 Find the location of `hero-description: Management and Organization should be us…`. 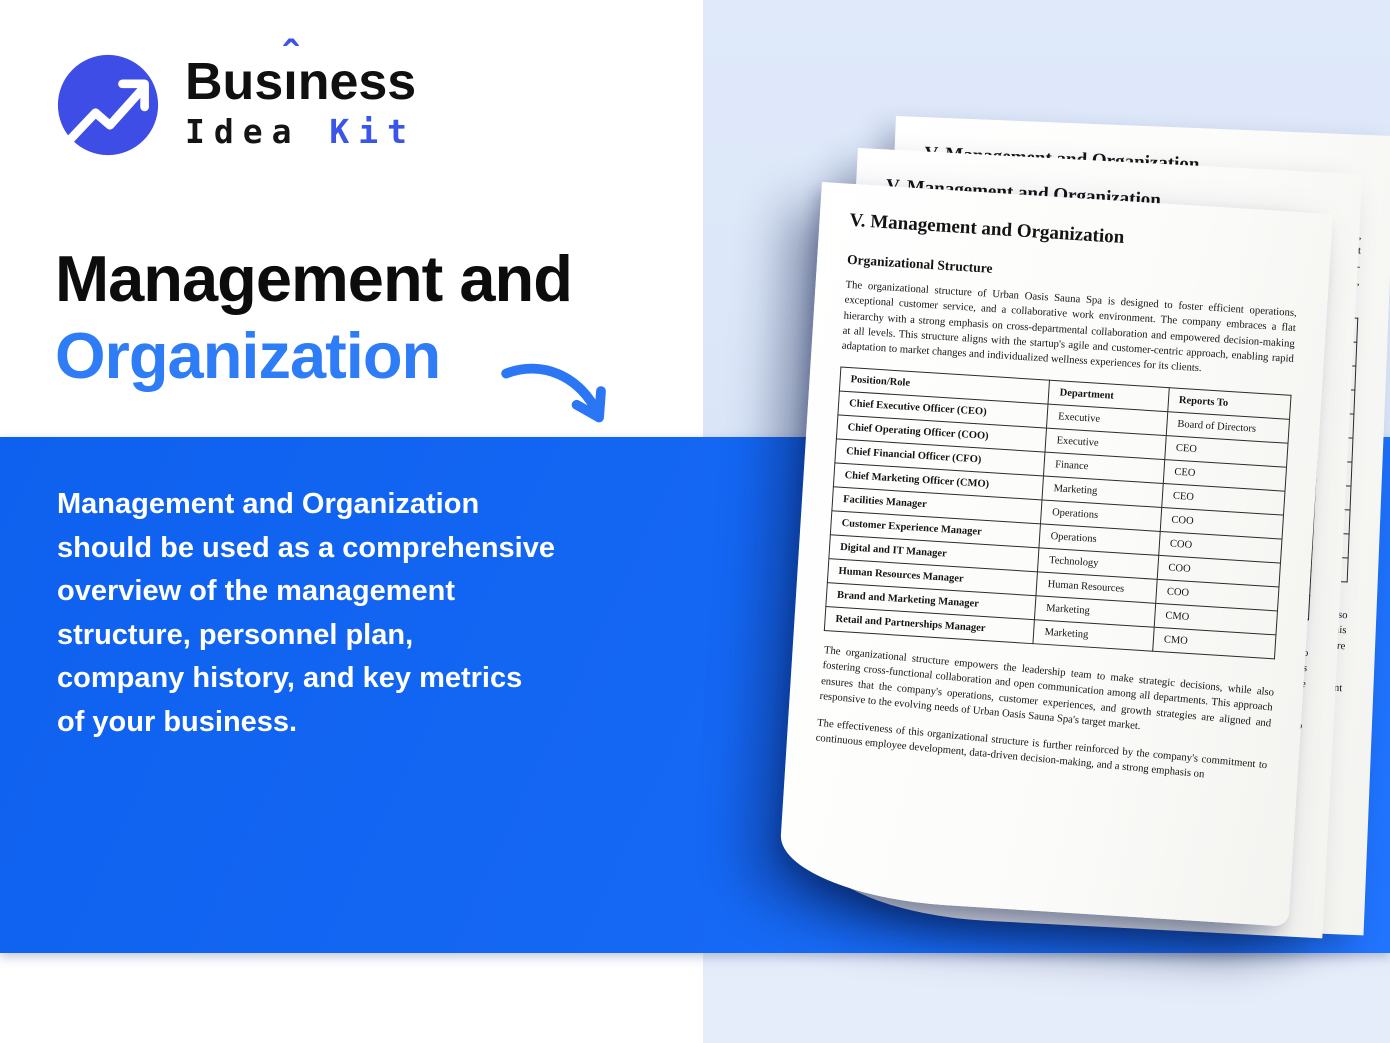

hero-description: Management and Organization should be us… is located at coordinates (306, 613).